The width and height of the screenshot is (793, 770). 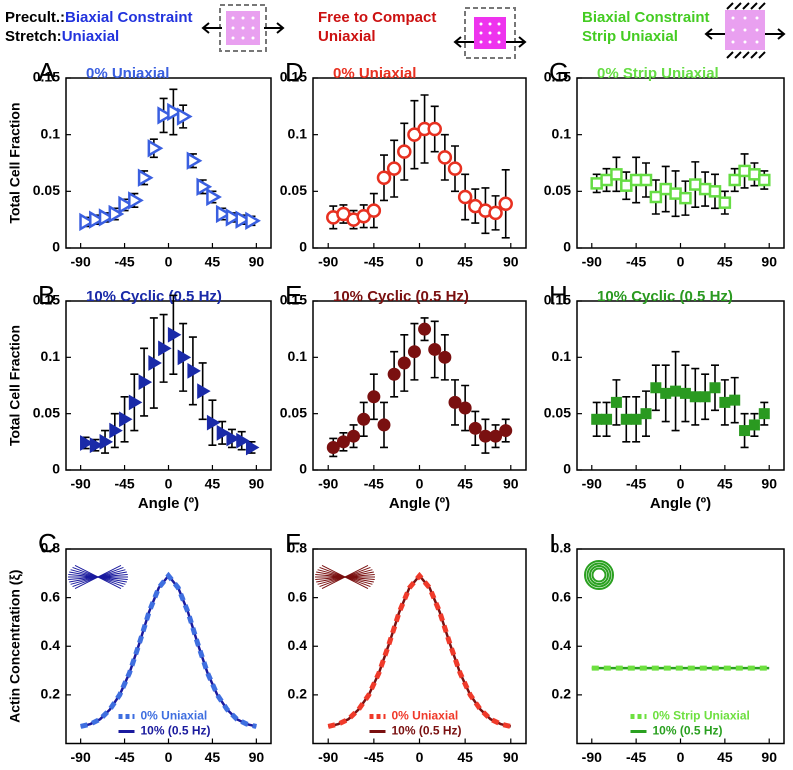 I want to click on y-tick-label: 0.6, so click(x=298, y=596).